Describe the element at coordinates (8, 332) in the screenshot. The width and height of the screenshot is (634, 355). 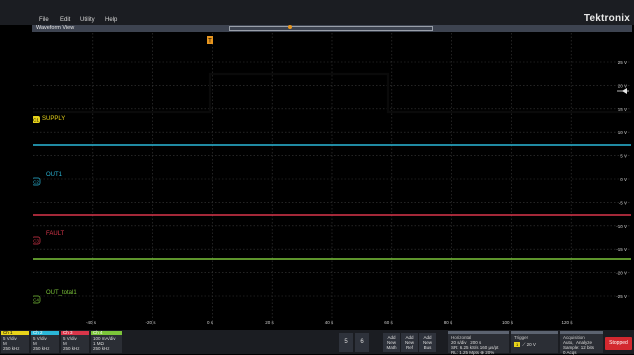
I see `ch1-badge-name: Ch 1` at that location.